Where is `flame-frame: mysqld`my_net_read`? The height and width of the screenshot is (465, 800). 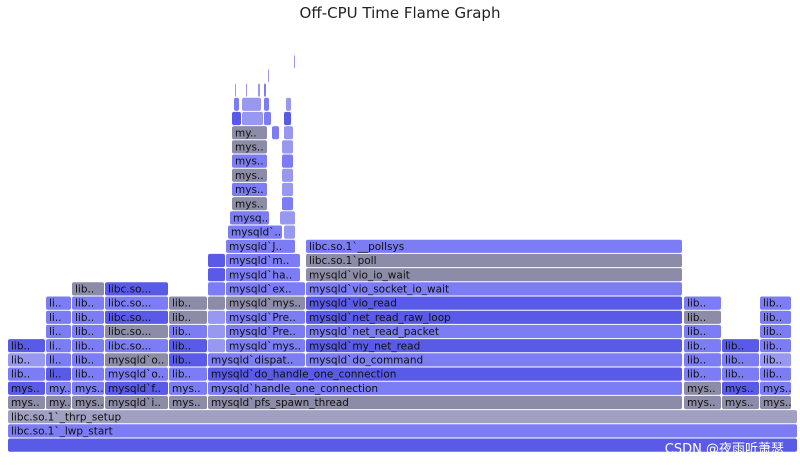
flame-frame: mysqld`my_net_read is located at coordinates (494, 346).